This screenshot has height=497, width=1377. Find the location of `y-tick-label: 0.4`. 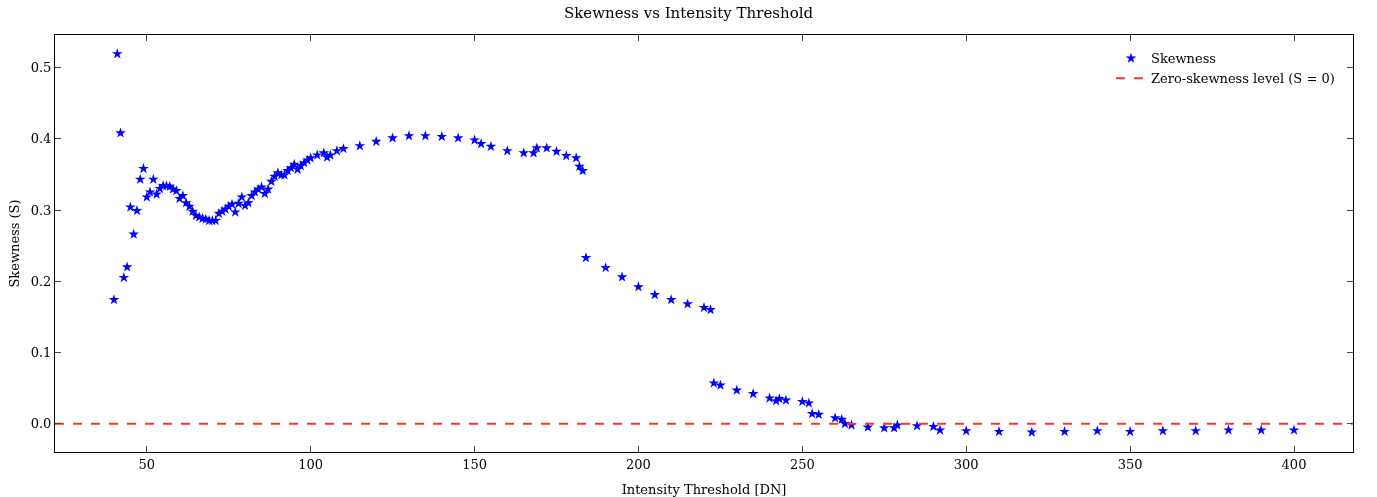

y-tick-label: 0.4 is located at coordinates (41, 139).